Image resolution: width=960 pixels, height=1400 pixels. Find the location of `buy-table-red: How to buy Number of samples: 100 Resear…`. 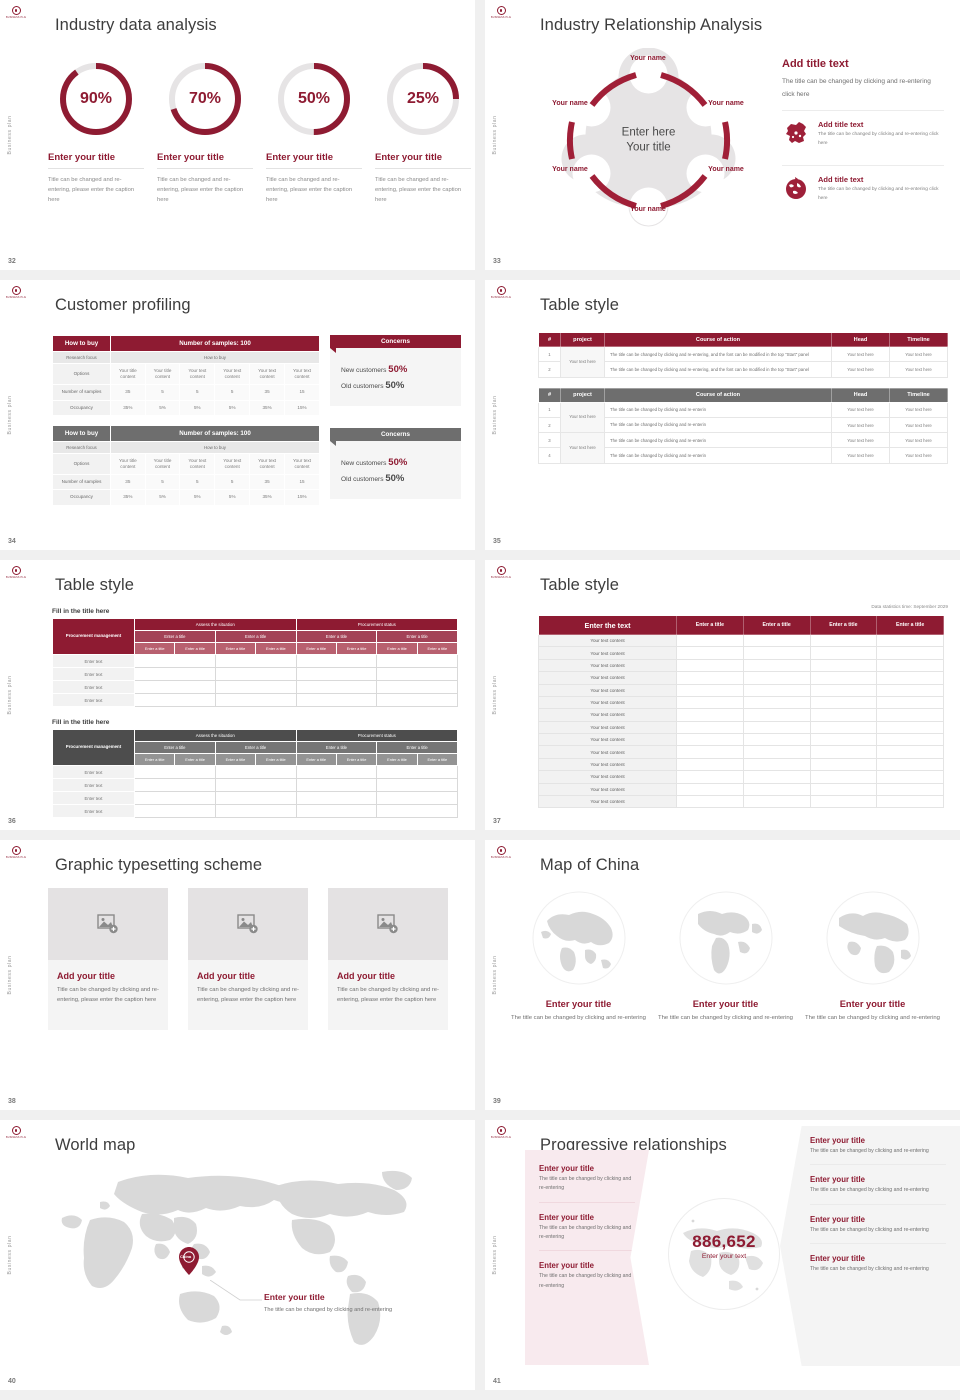

buy-table-red: How to buy Number of samples: 100 Resear… is located at coordinates (186, 375).